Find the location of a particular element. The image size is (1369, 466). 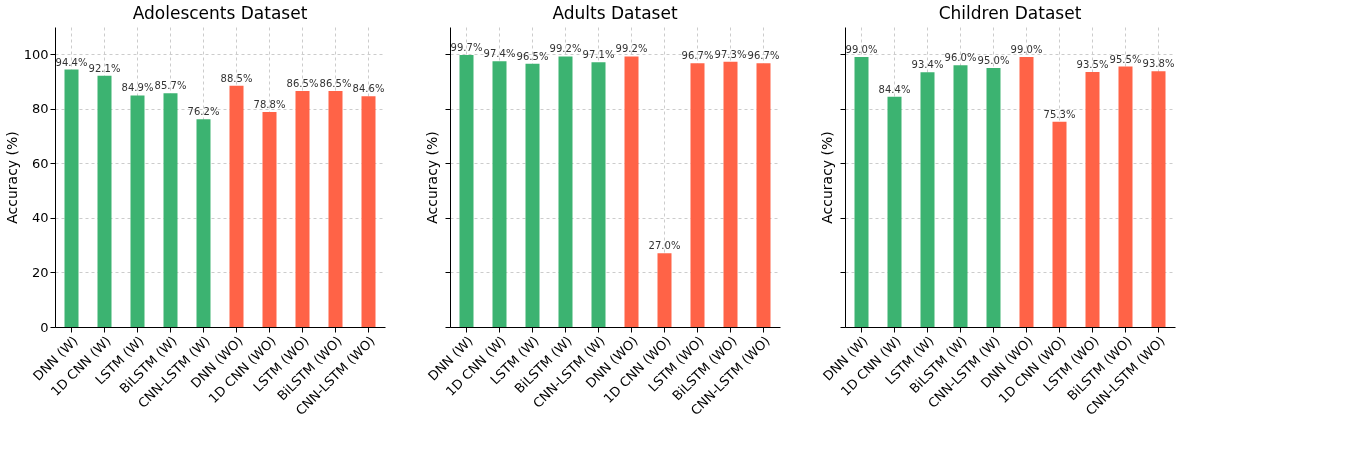

y-tick-label: 100 is located at coordinates (36, 54).